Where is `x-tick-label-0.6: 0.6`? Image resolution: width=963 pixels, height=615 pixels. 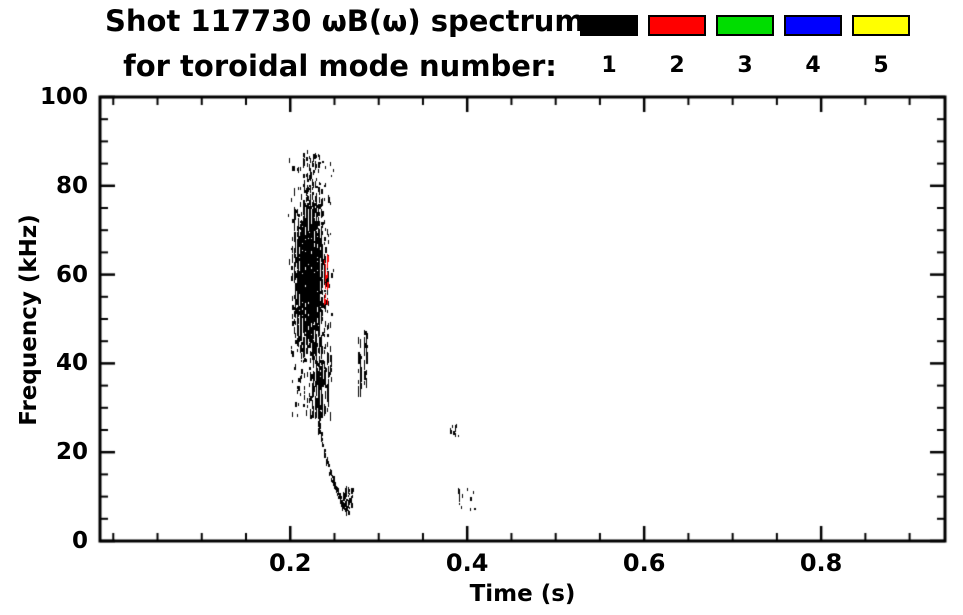 x-tick-label-0.6: 0.6 is located at coordinates (644, 563).